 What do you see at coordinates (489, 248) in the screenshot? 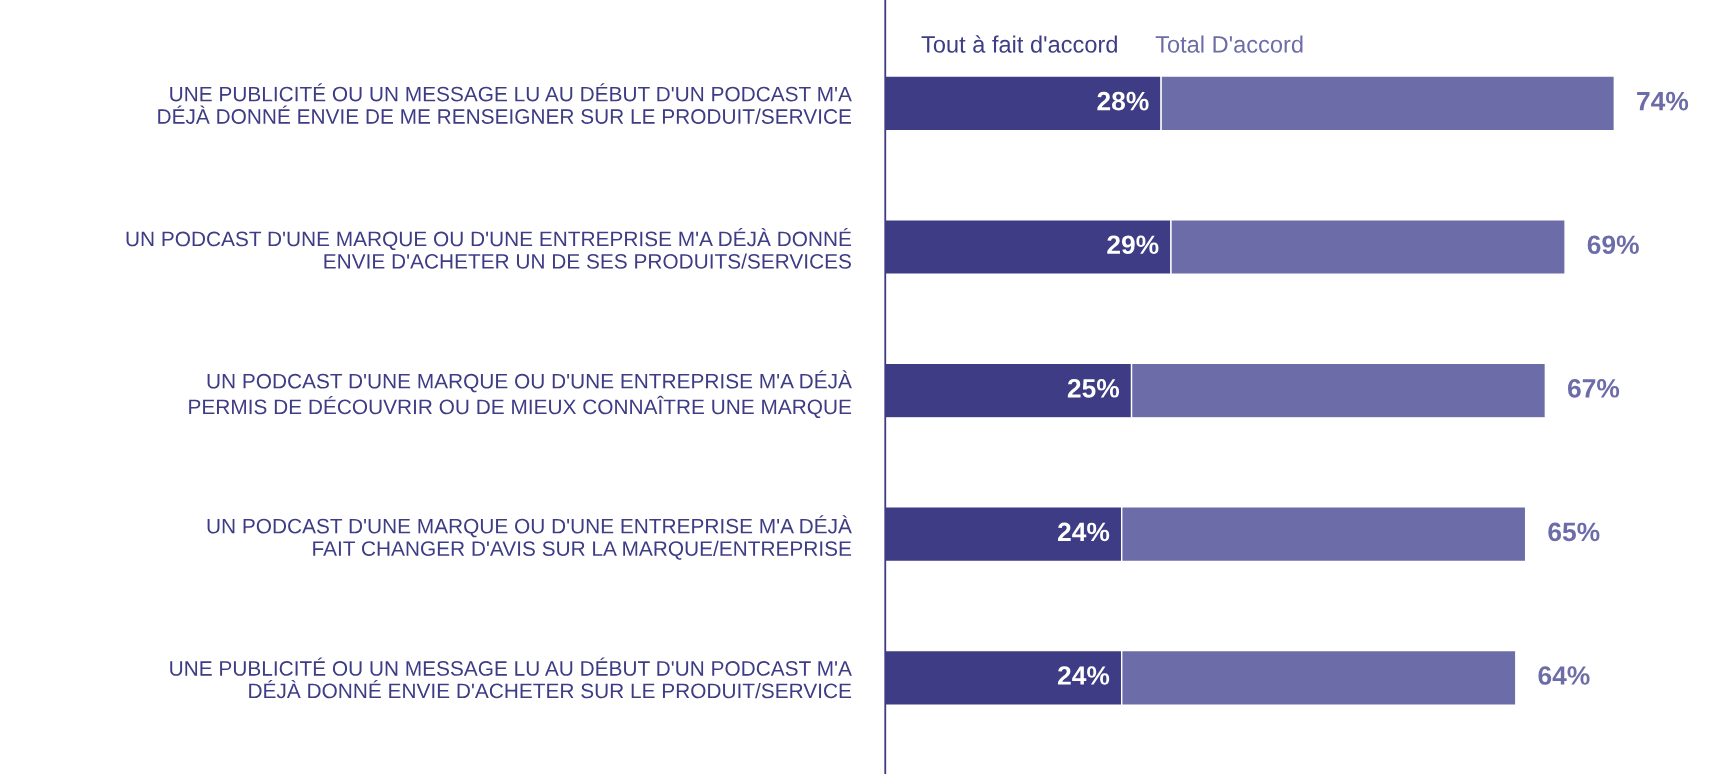
I see `y-tick-label: UN PODCAST D'UNE MARQUE OU D'UNE ENTREPRISE M'A DÉJÀ DONNÉ ENVIE D'ACHETER UN DE SES PRODUITS/SERVICES` at bounding box center [489, 248].